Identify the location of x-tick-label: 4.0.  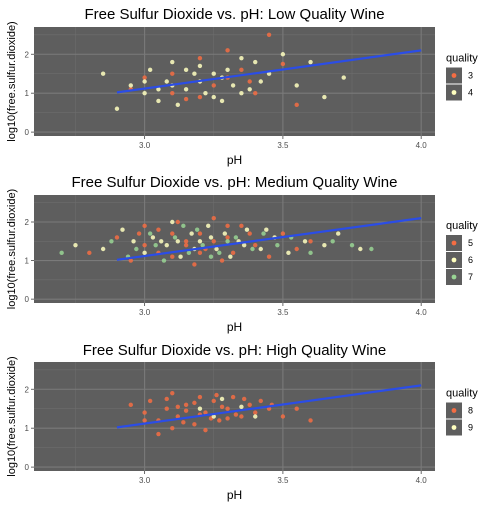
(422, 480).